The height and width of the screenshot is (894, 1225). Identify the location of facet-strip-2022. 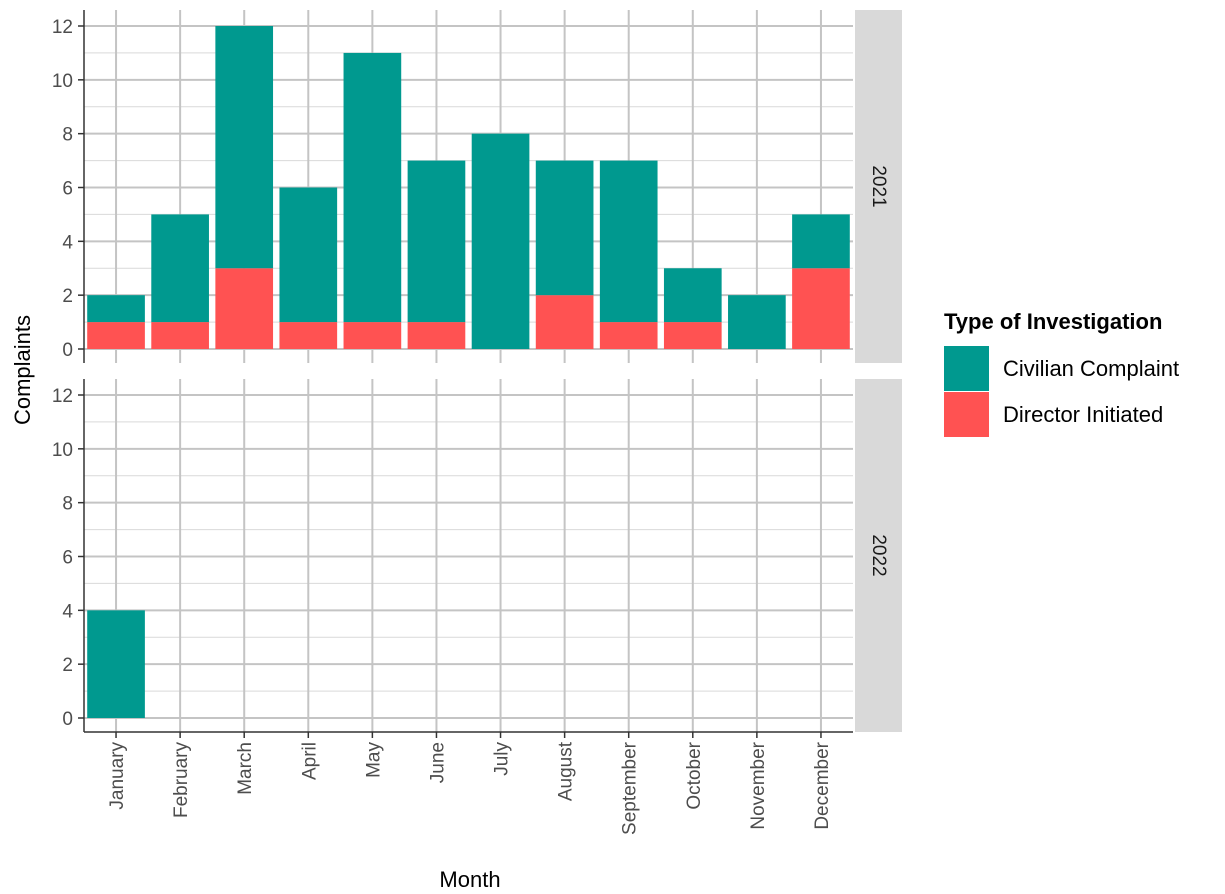
(878, 555).